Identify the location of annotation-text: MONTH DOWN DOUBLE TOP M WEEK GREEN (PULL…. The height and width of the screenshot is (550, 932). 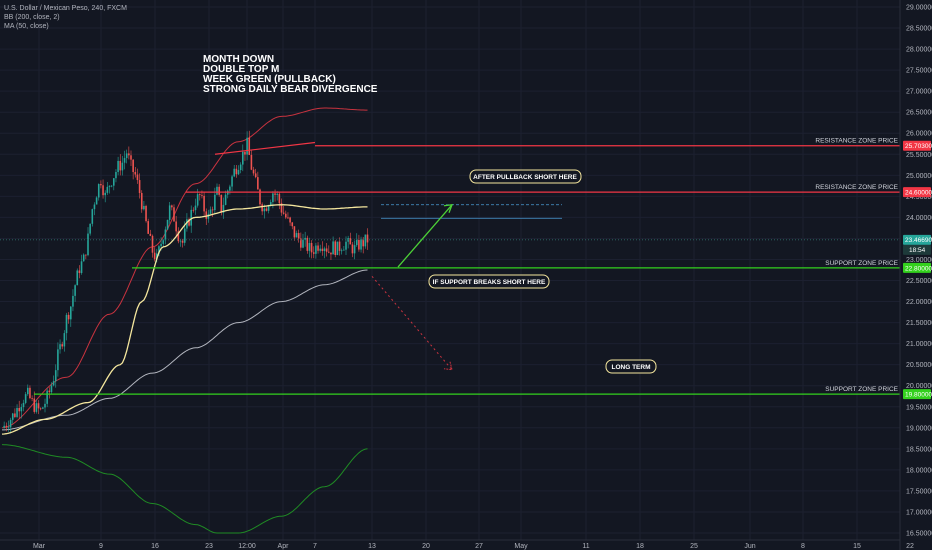
(290, 74).